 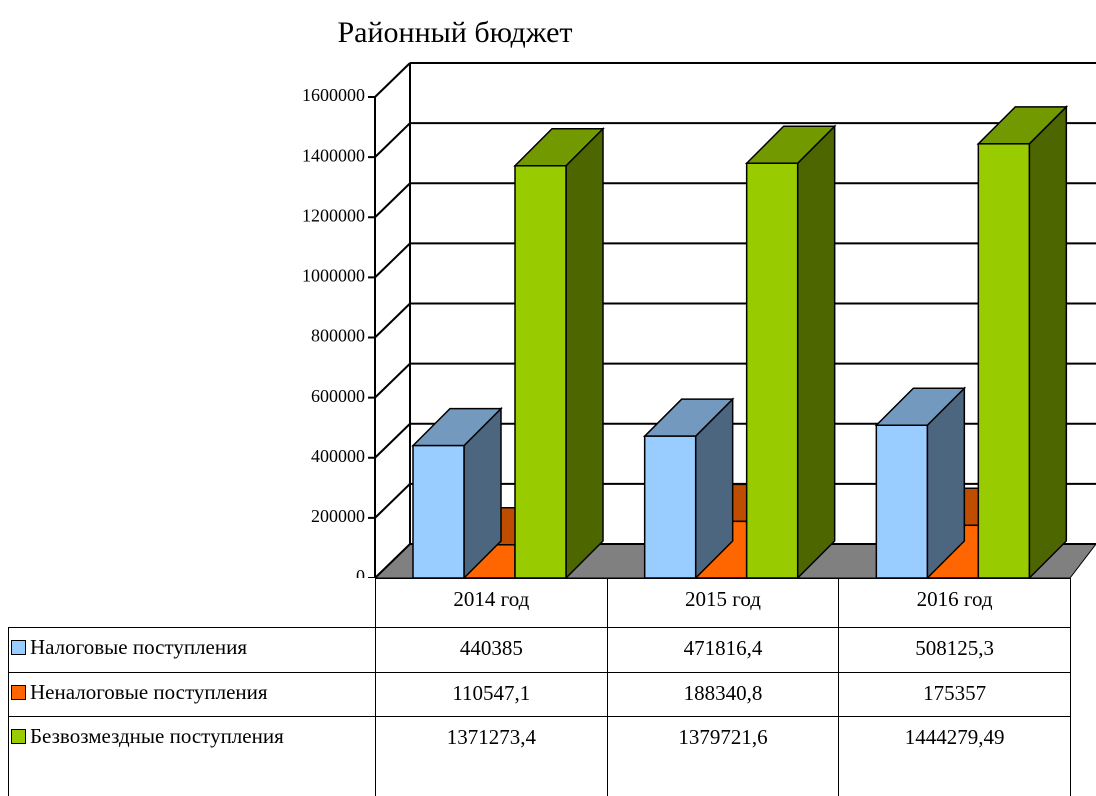 I want to click on y-tick-label: 1600000, so click(x=333, y=95).